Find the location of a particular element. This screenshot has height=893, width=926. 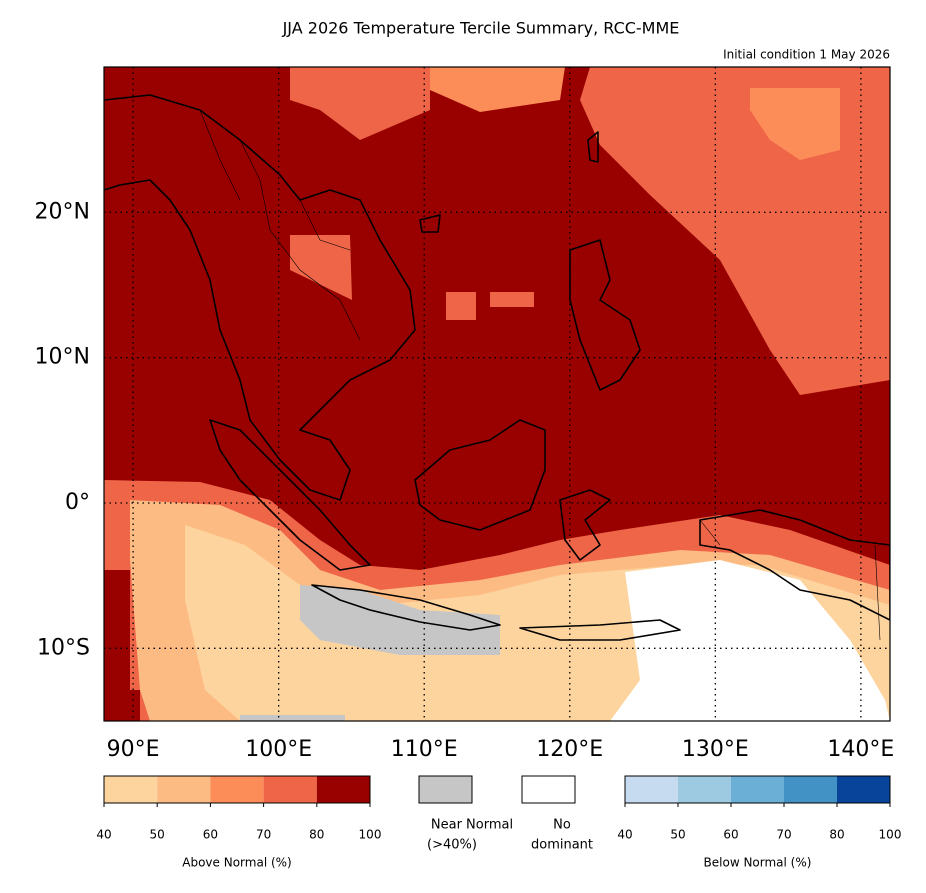

lon-tick-label: 140°E is located at coordinates (860, 749).